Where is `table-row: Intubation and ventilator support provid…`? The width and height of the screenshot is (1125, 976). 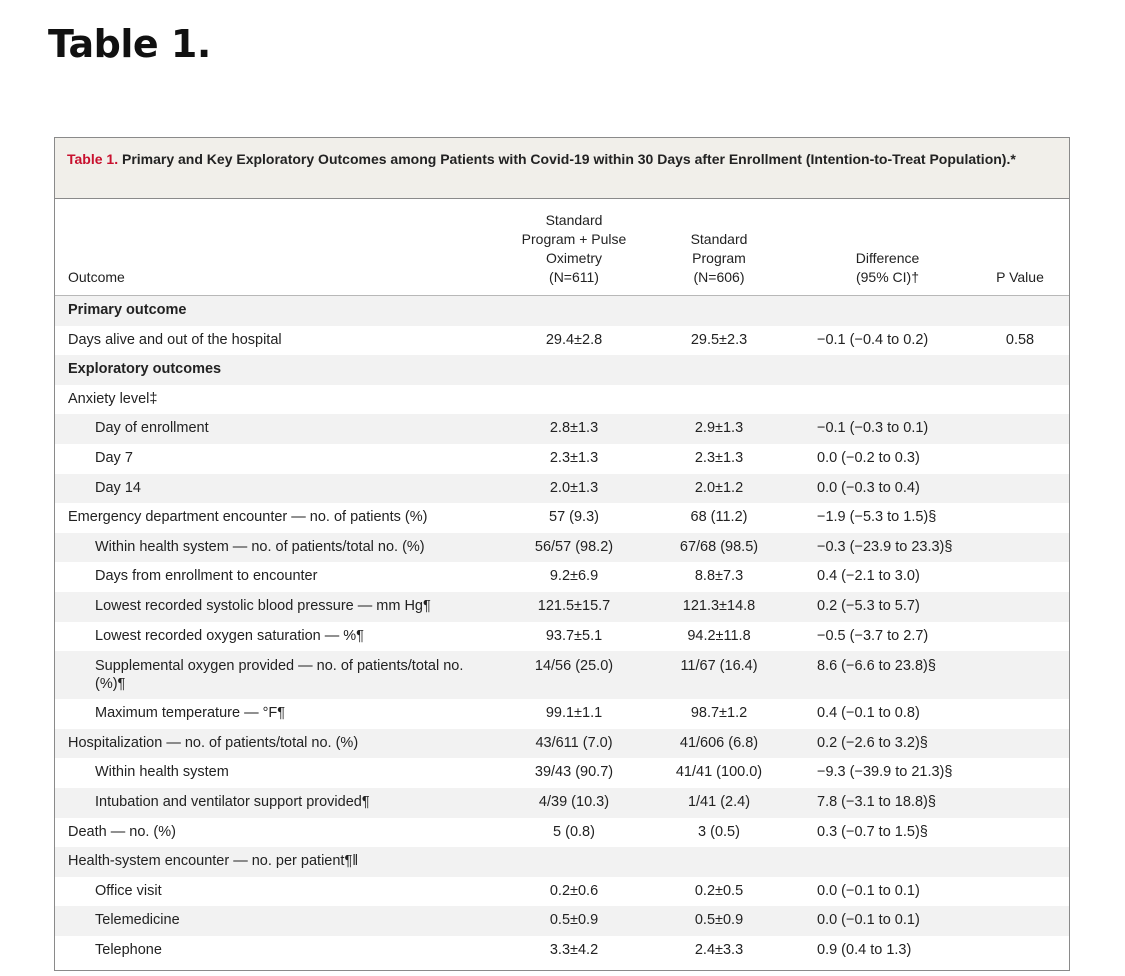 table-row: Intubation and ventilator support provid… is located at coordinates (562, 802).